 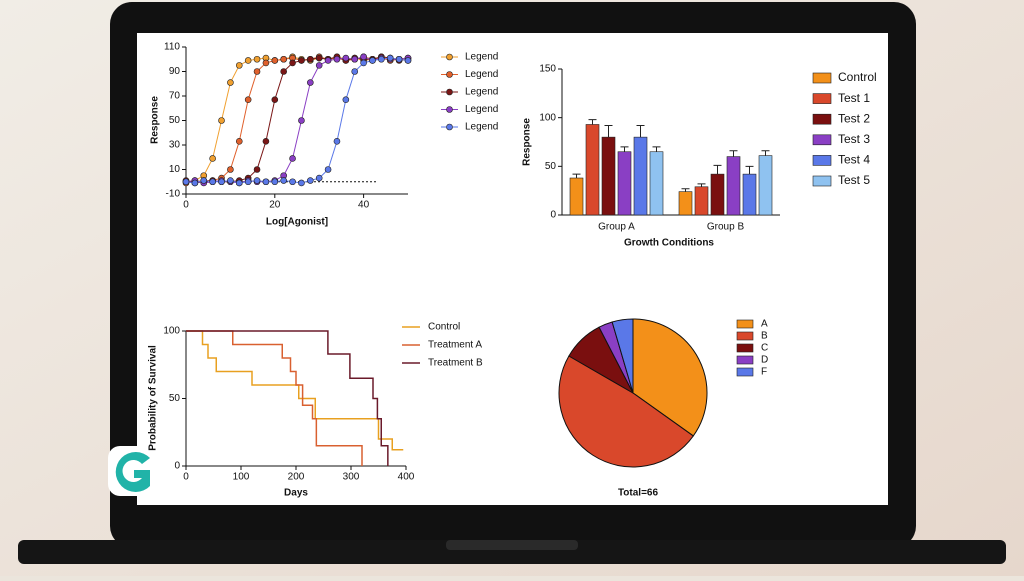 What do you see at coordinates (764, 360) in the screenshot?
I see `legend-label: D` at bounding box center [764, 360].